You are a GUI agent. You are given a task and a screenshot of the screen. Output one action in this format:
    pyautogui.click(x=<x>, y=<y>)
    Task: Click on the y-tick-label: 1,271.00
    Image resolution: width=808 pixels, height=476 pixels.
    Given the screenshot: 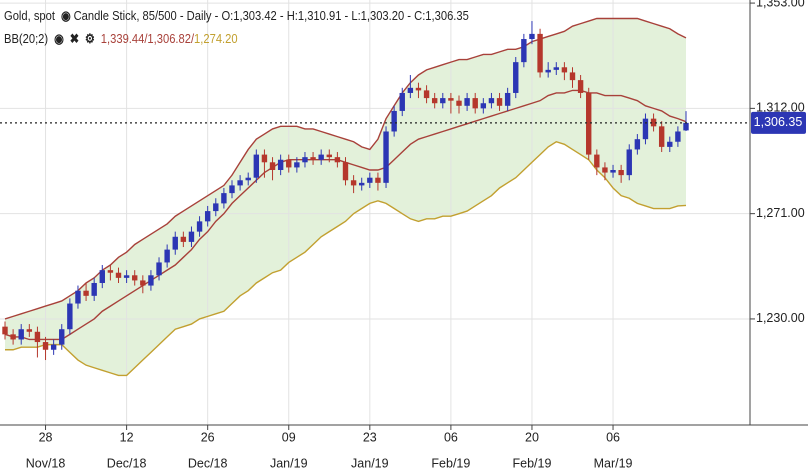 What is the action you would take?
    pyautogui.click(x=780, y=213)
    